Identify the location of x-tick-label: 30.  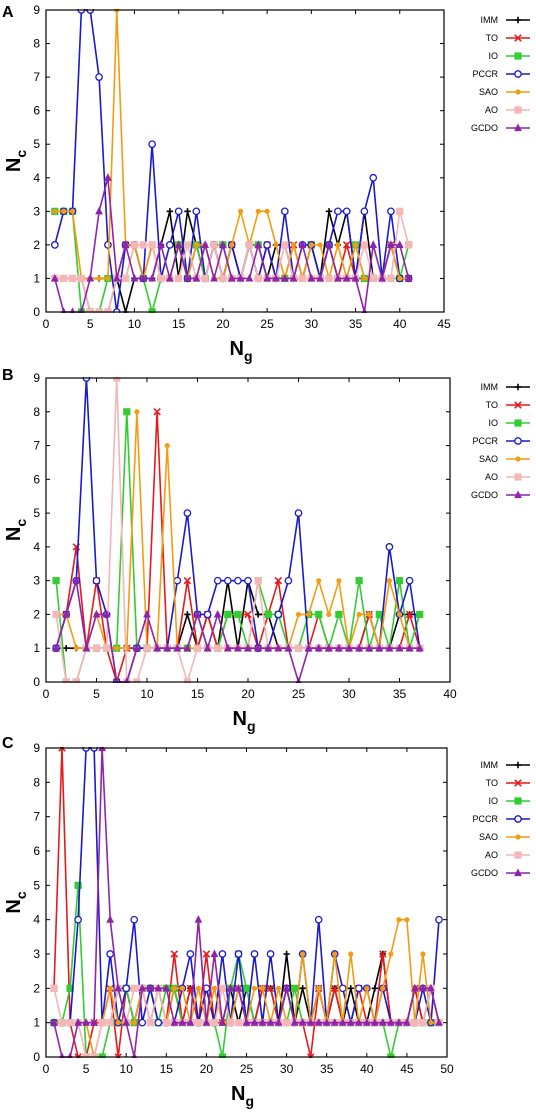
(287, 1069).